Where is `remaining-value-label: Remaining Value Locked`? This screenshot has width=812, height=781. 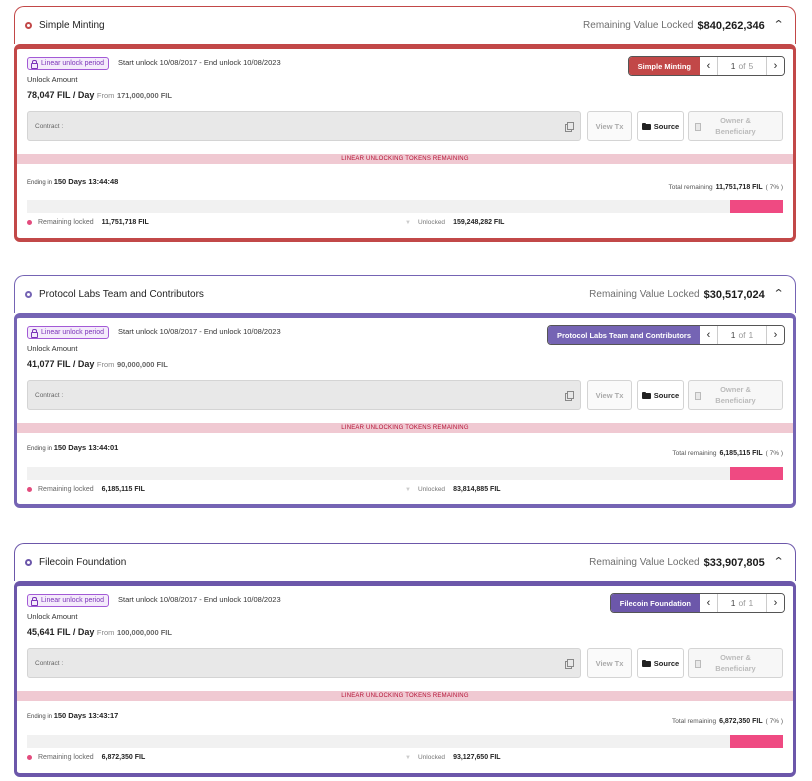 remaining-value-label: Remaining Value Locked is located at coordinates (644, 294).